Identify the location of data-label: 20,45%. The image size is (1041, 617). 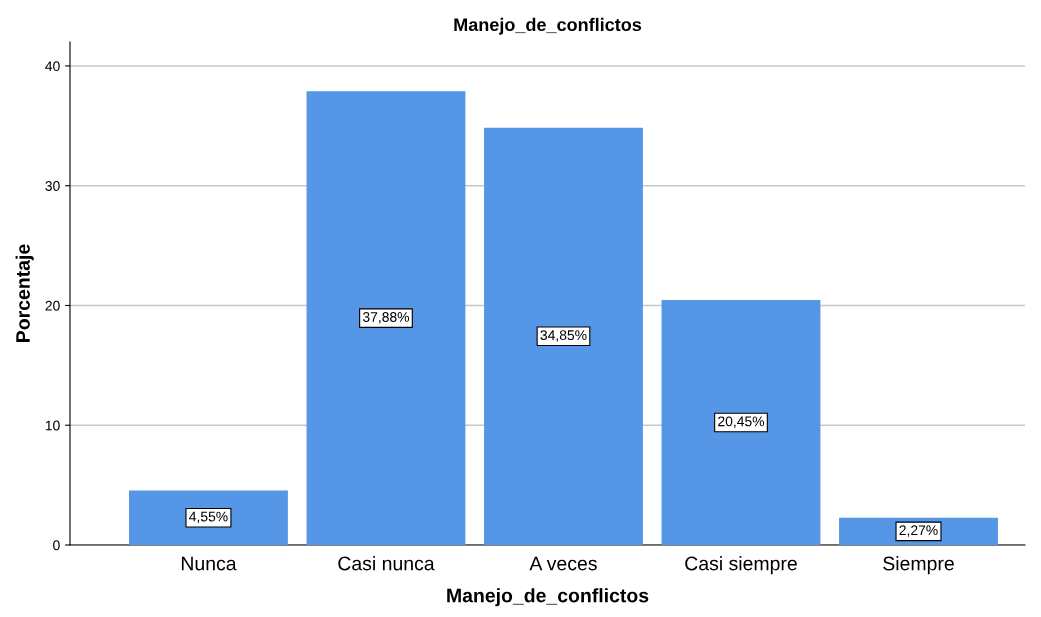
(741, 422).